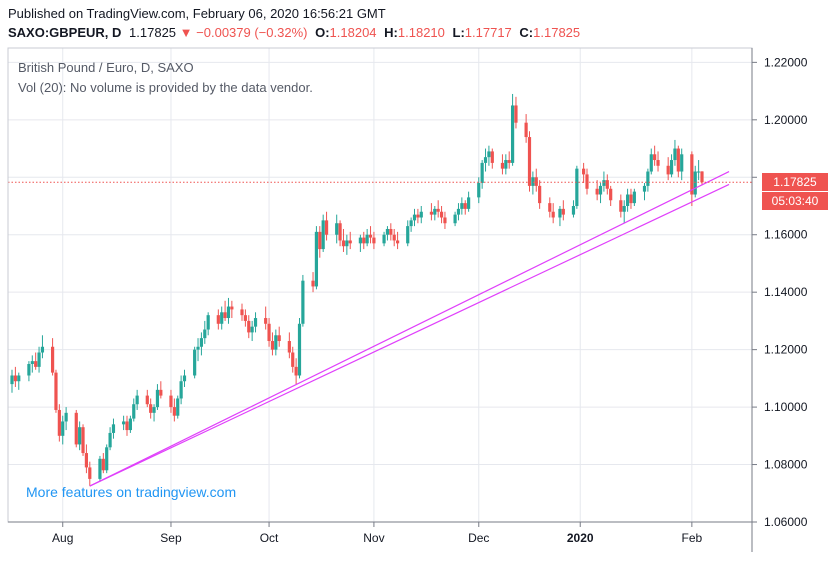 This screenshot has width=840, height=564. What do you see at coordinates (458, 32) in the screenshot?
I see `low-label: L:` at bounding box center [458, 32].